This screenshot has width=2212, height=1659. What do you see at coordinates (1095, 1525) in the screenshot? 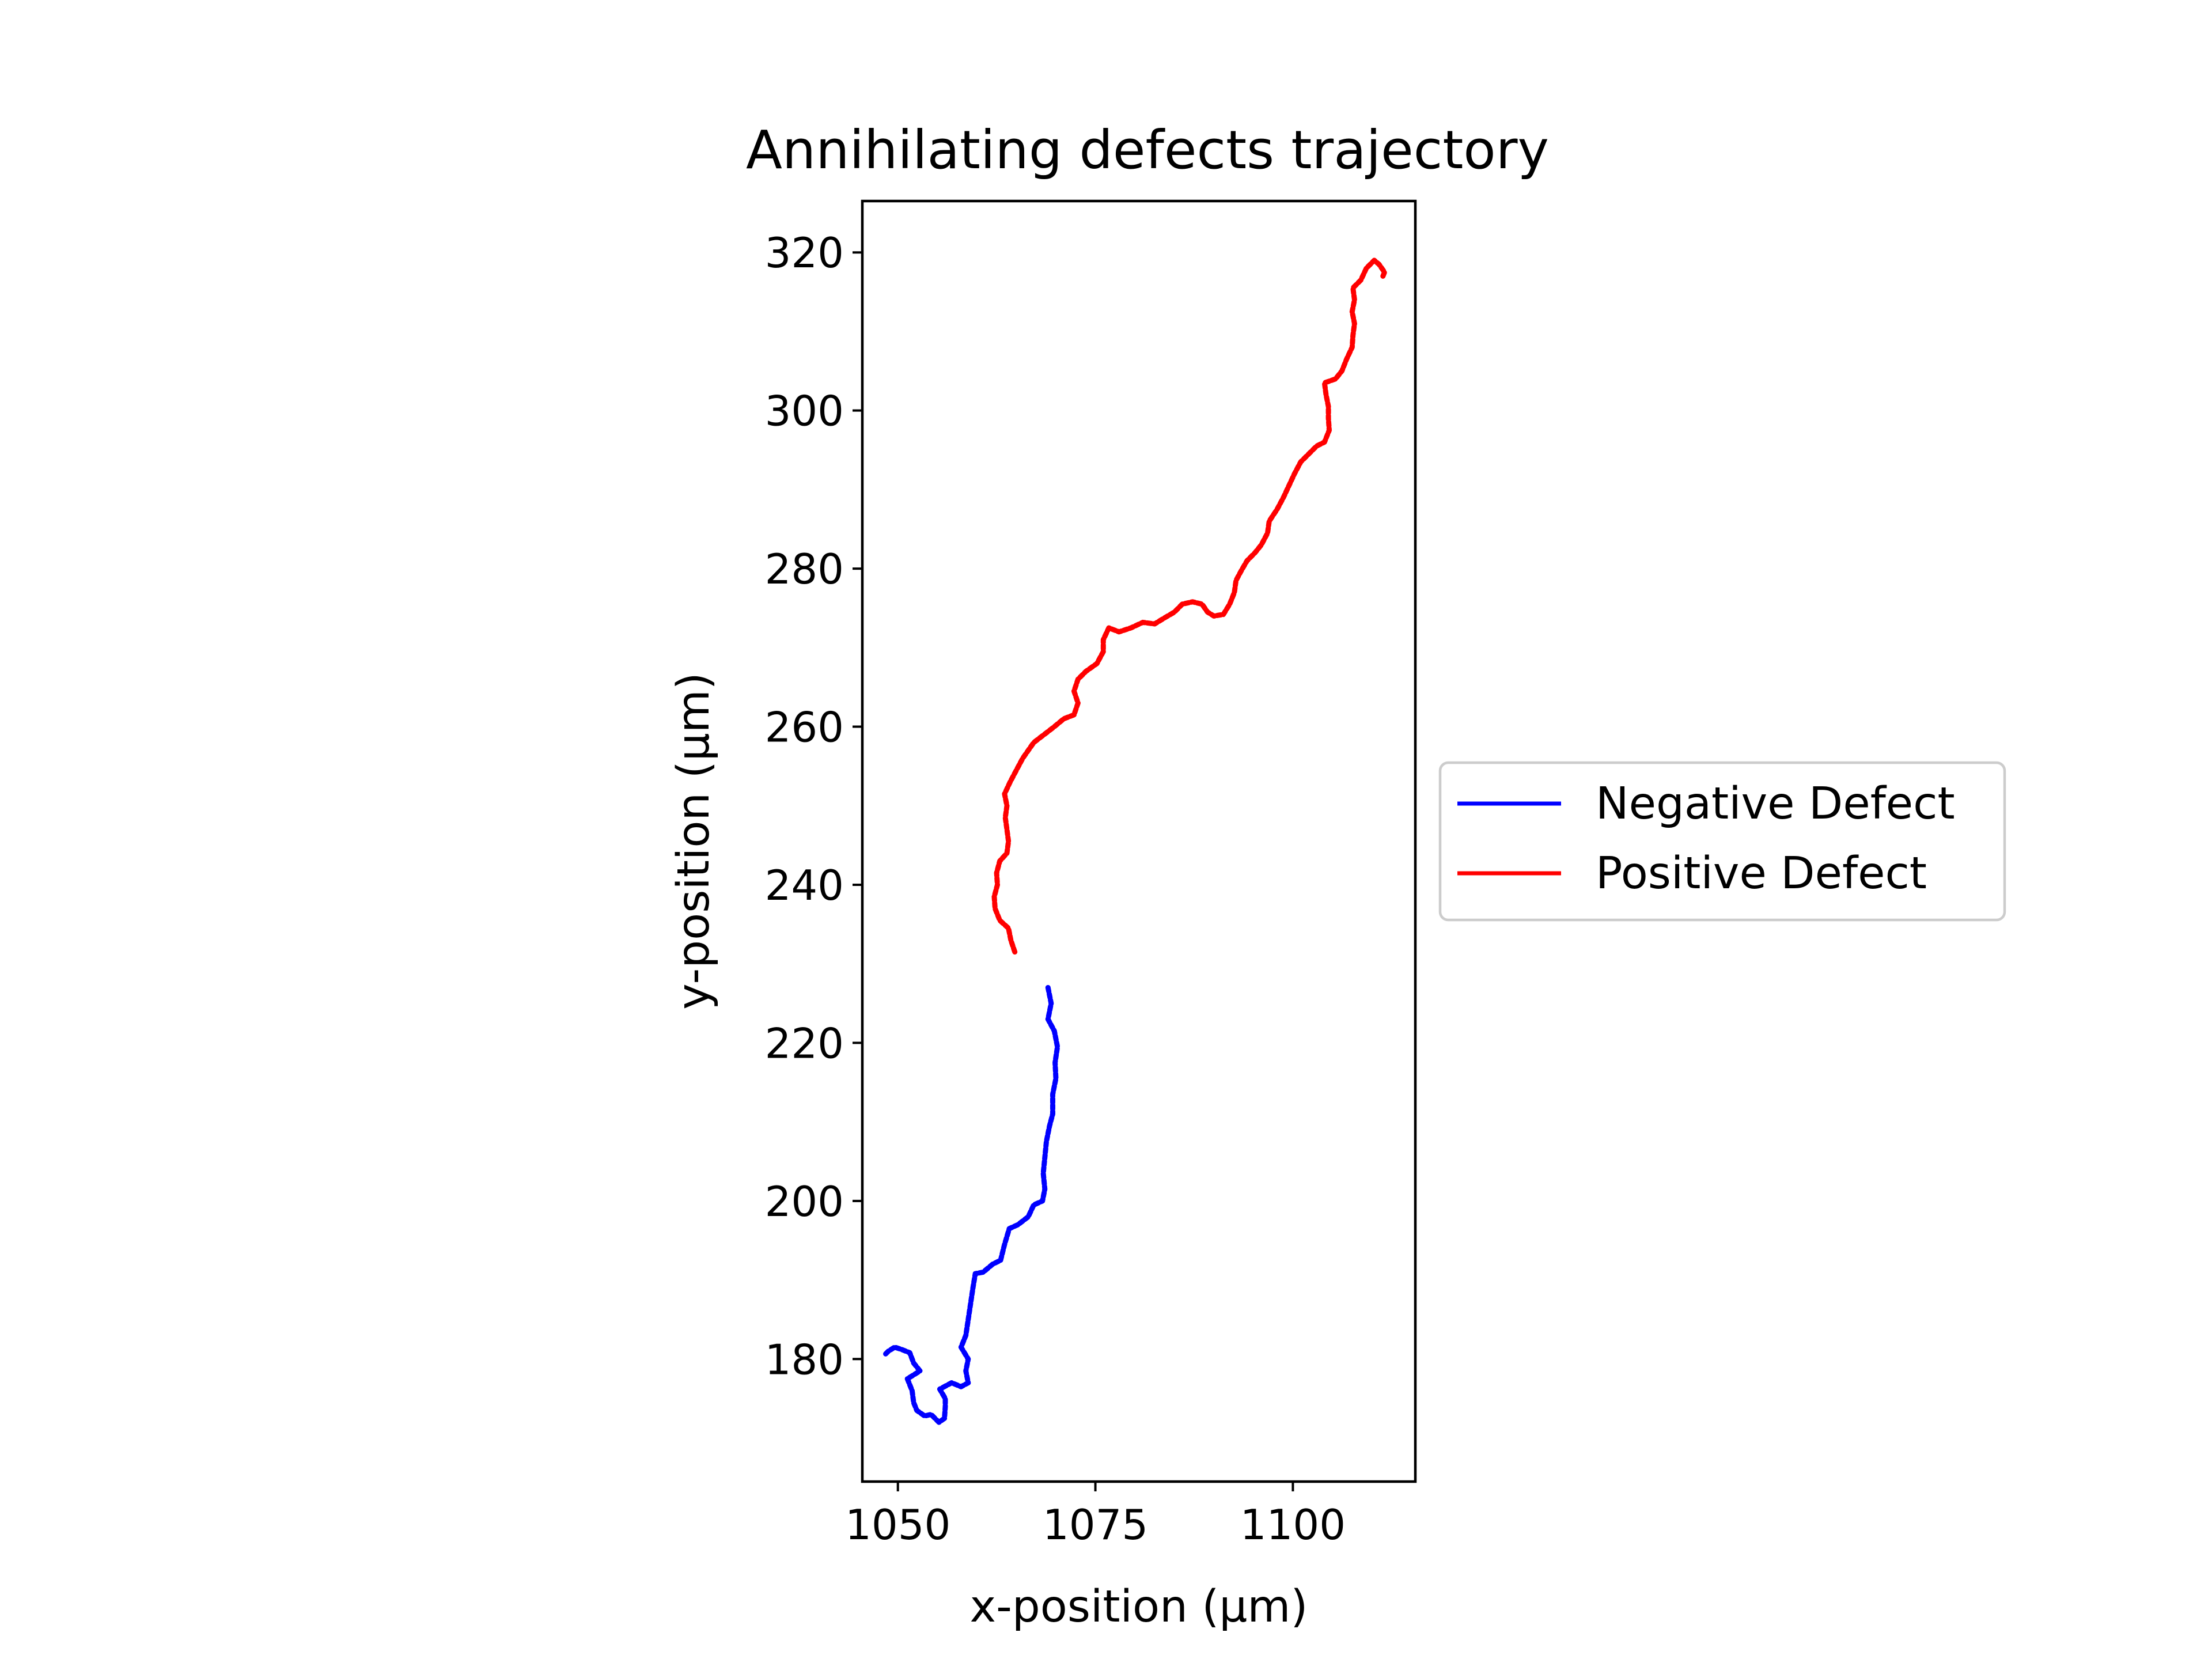
I see `x-tick-label: 1075` at bounding box center [1095, 1525].